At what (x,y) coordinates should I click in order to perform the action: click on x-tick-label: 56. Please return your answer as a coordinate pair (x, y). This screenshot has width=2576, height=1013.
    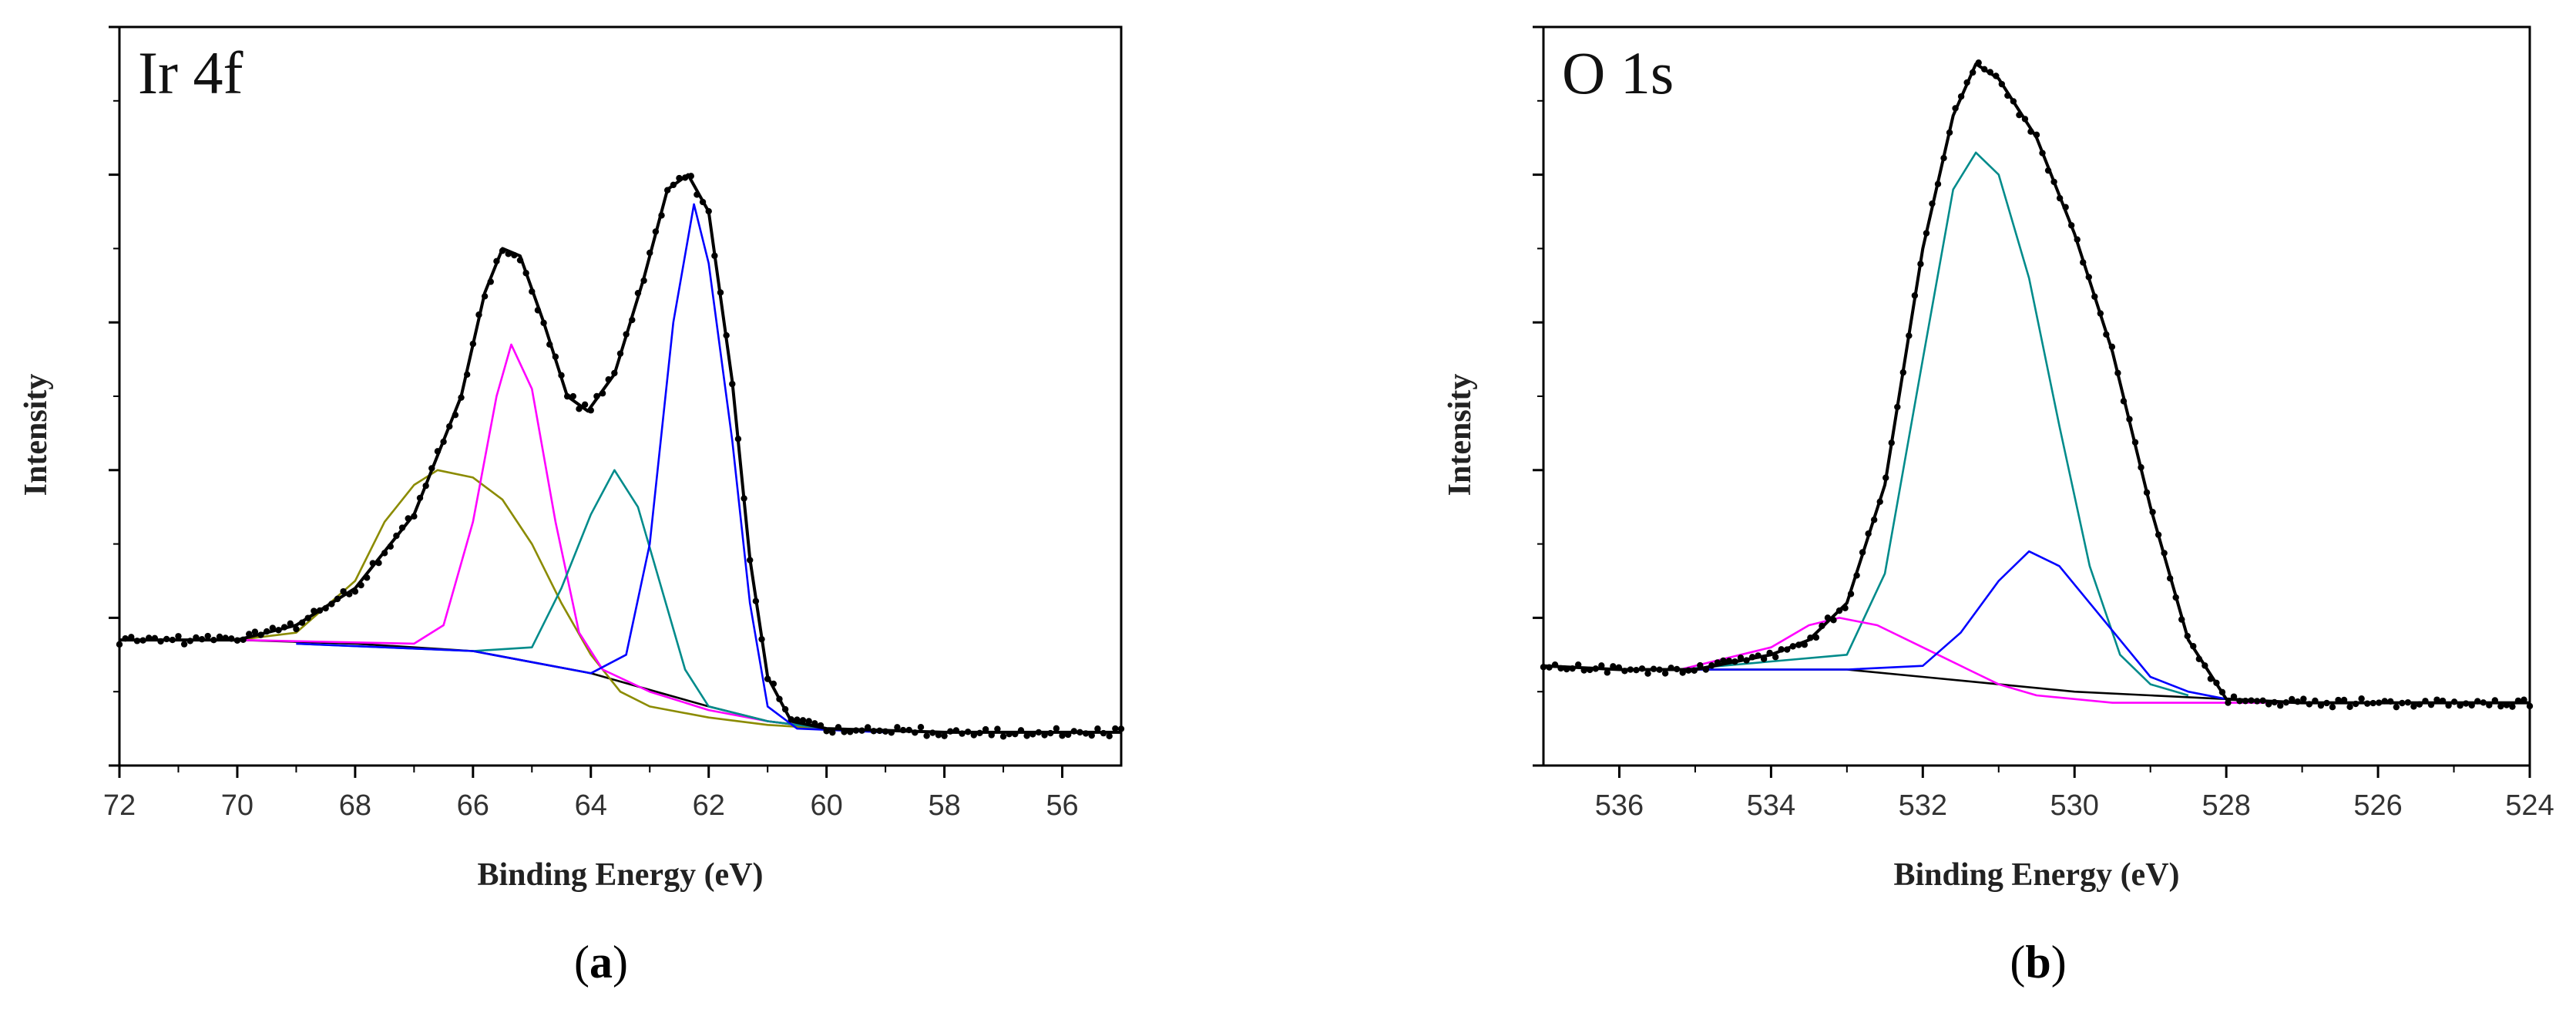
    Looking at the image, I should click on (1062, 805).